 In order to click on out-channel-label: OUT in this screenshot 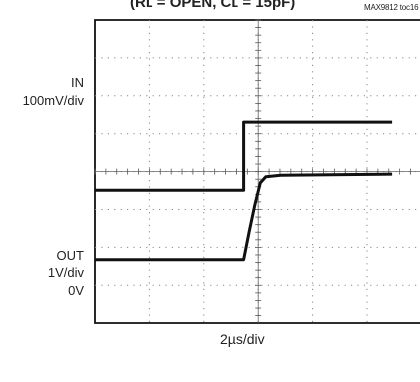, I will do `click(70, 255)`.